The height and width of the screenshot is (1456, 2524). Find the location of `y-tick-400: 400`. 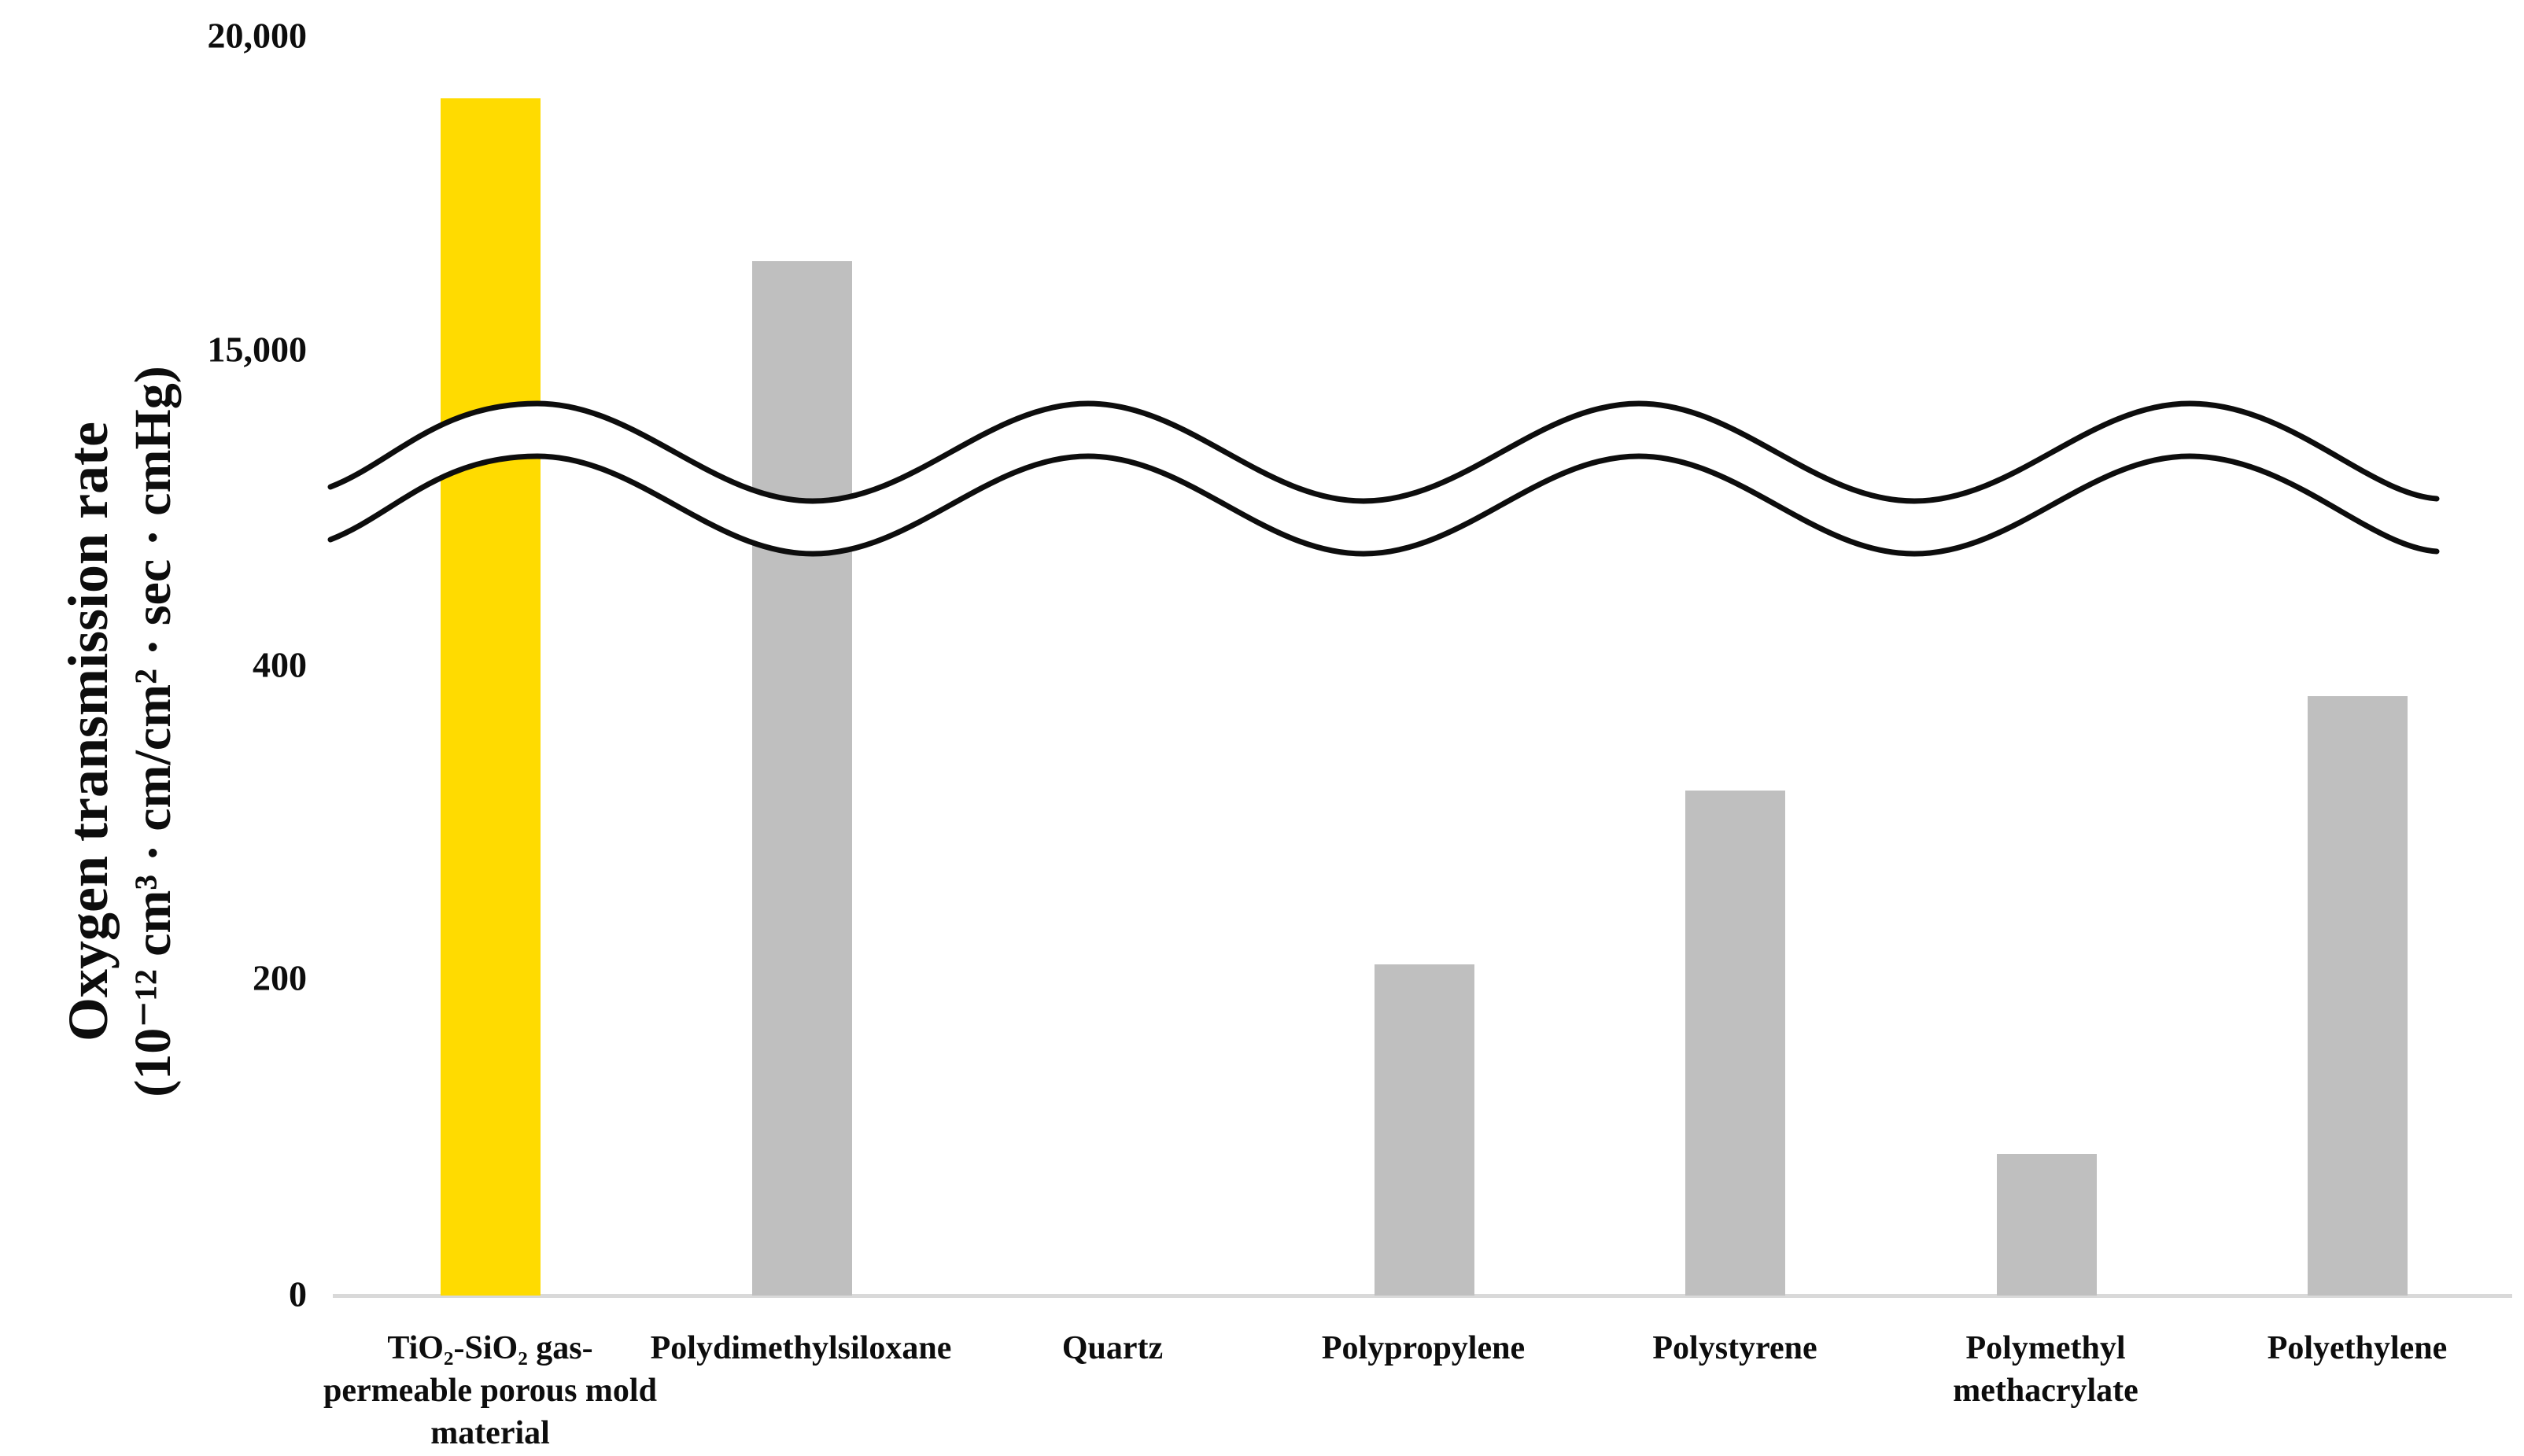

y-tick-400: 400 is located at coordinates (280, 664).